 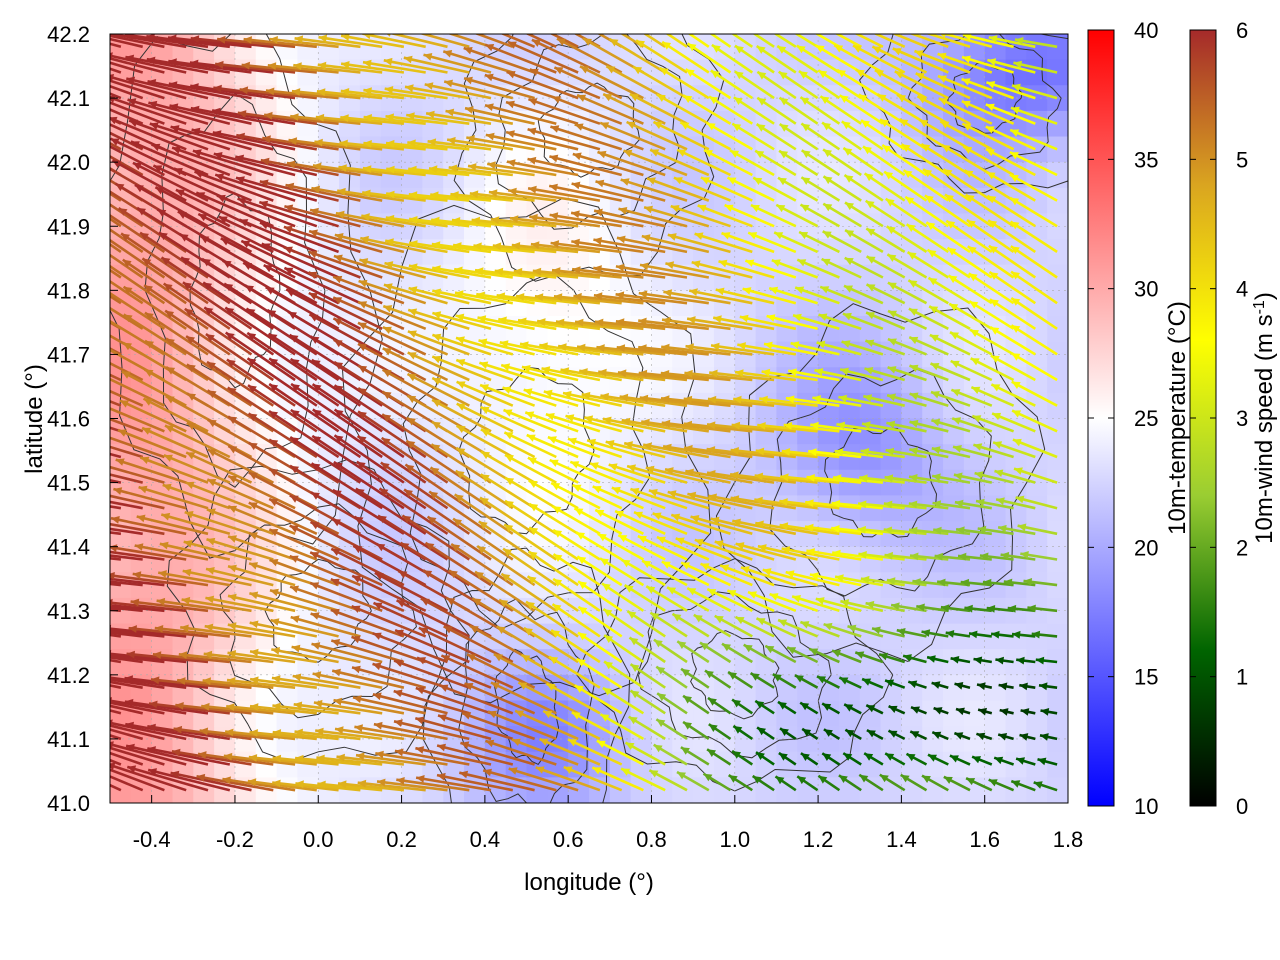 I want to click on y-tick-label: 41.4, so click(x=68, y=547).